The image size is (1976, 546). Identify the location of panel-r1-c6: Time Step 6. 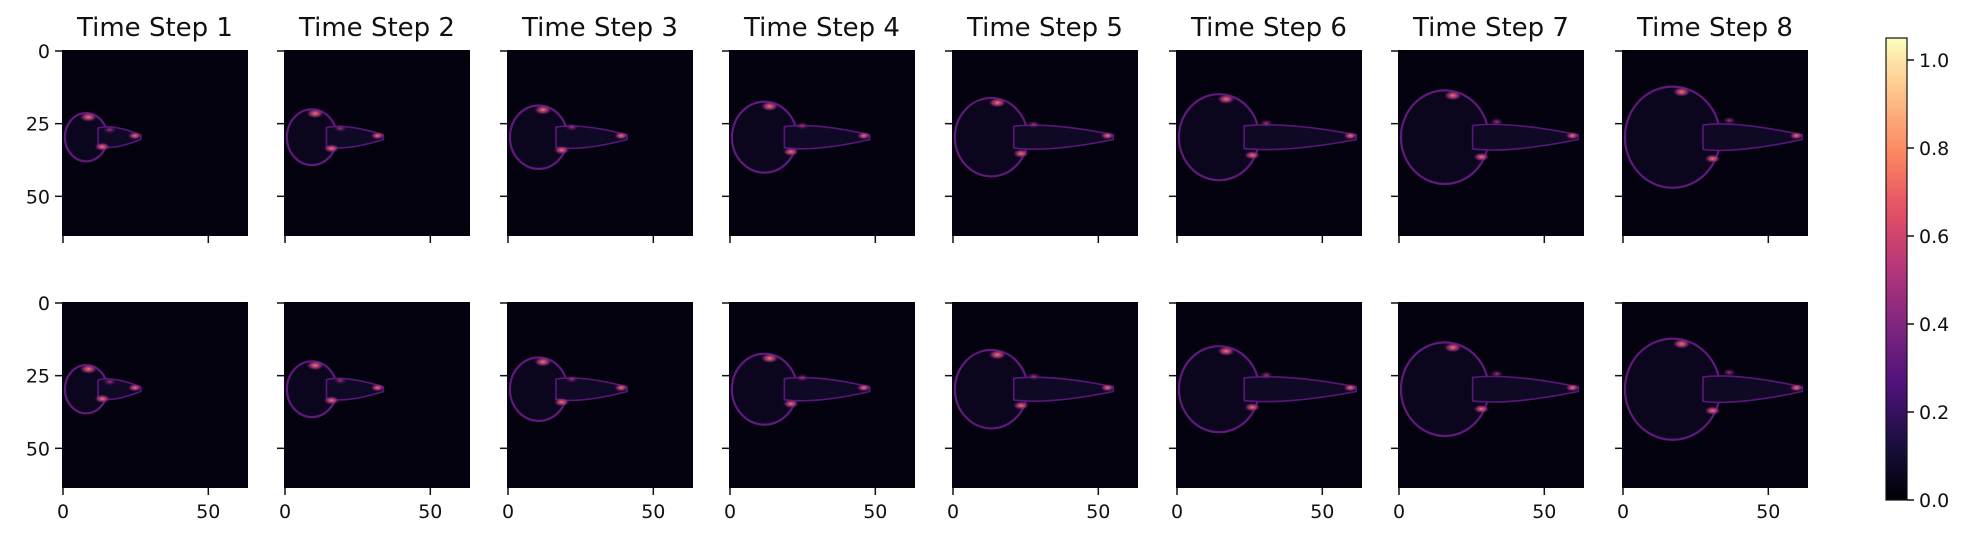
(1265, 128).